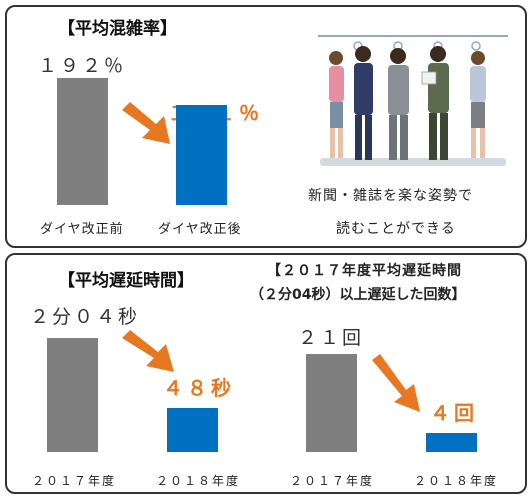  Describe the element at coordinates (192, 430) in the screenshot. I see `delay-time-2018-bar` at that location.